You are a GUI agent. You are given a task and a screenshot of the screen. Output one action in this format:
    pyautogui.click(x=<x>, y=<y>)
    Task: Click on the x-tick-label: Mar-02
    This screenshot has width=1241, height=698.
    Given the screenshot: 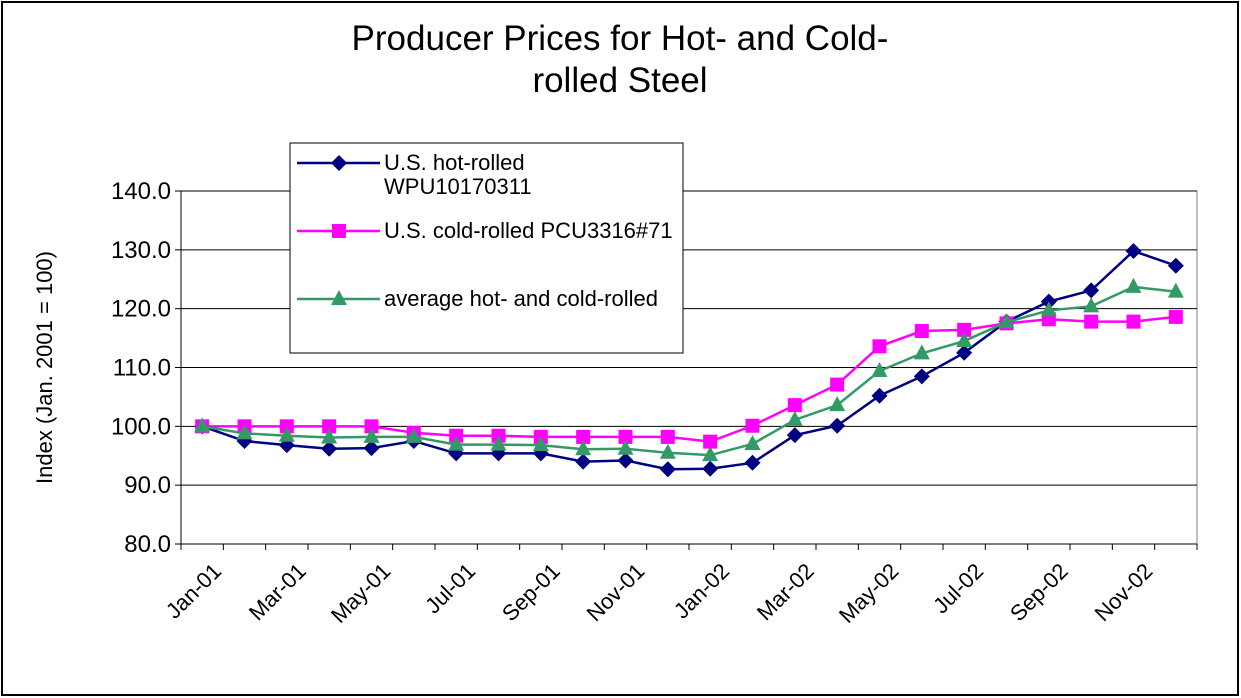 What is the action you would take?
    pyautogui.click(x=785, y=591)
    